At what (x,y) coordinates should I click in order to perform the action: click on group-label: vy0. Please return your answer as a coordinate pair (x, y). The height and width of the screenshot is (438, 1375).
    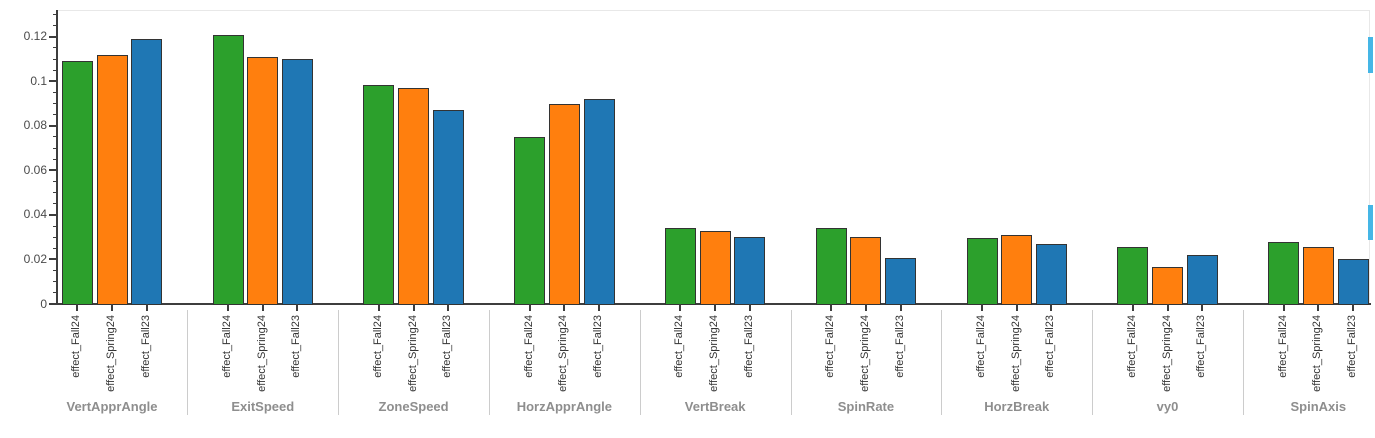
    Looking at the image, I should click on (1167, 406).